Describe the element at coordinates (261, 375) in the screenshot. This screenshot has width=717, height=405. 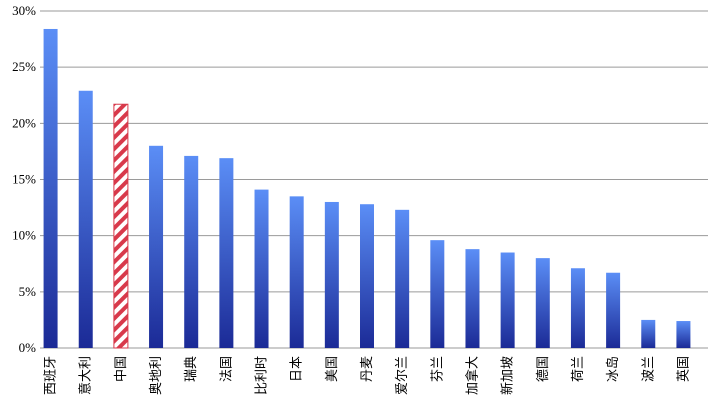
I see `x-tick-label: 比利时` at that location.